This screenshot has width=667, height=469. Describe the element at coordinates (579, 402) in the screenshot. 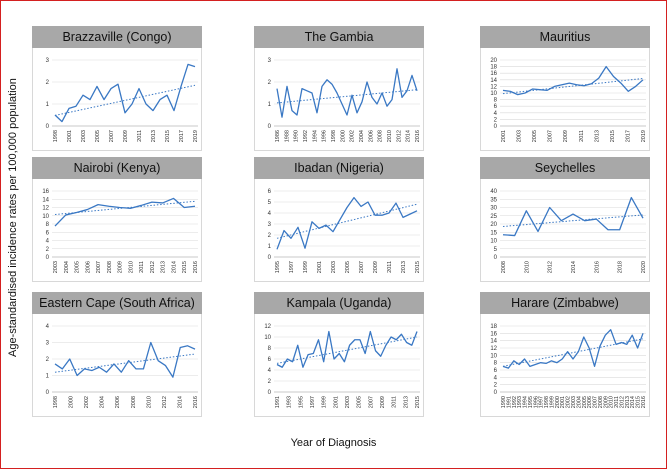

I see `x-tick-label: 2004` at that location.